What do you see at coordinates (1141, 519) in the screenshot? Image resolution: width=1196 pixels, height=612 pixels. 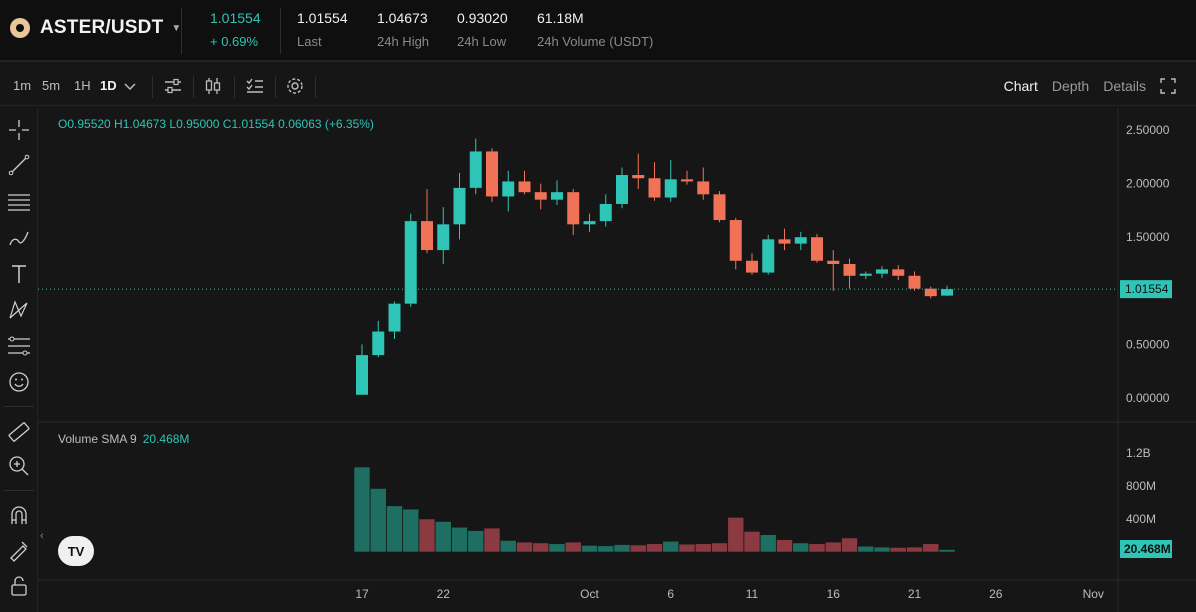 I see `volume-tick-label: 400M` at bounding box center [1141, 519].